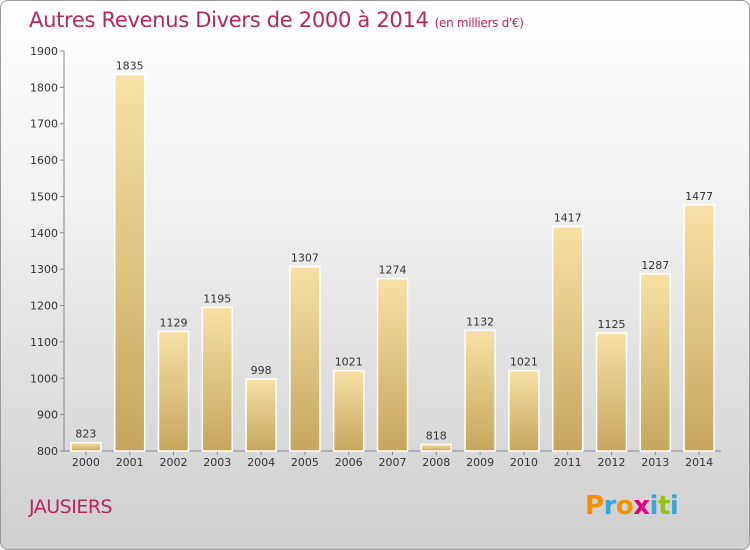 The image size is (750, 550). I want to click on y-tick-label: 1500, so click(44, 196).